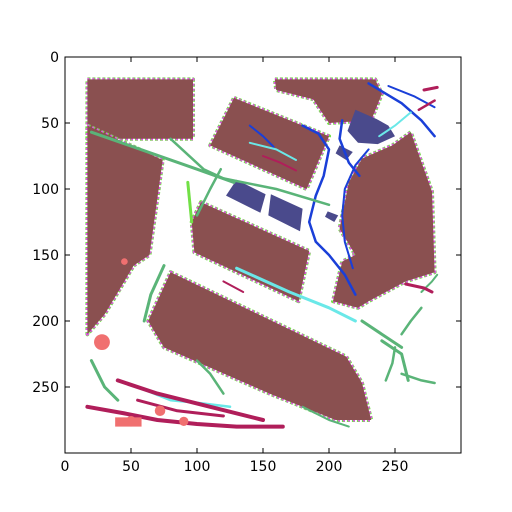 The width and height of the screenshot is (512, 512). What do you see at coordinates (54, 58) in the screenshot?
I see `y-tick-label-0: 0` at bounding box center [54, 58].